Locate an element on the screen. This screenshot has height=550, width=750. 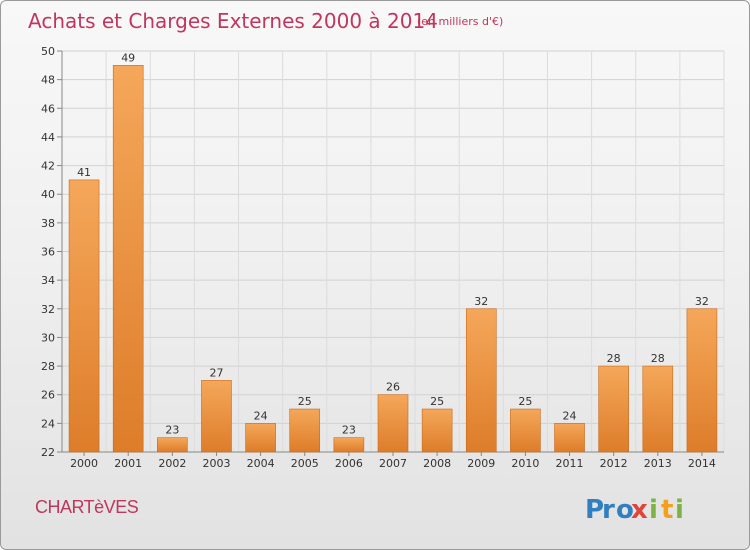
y-tick-label: 44 is located at coordinates (48, 137).